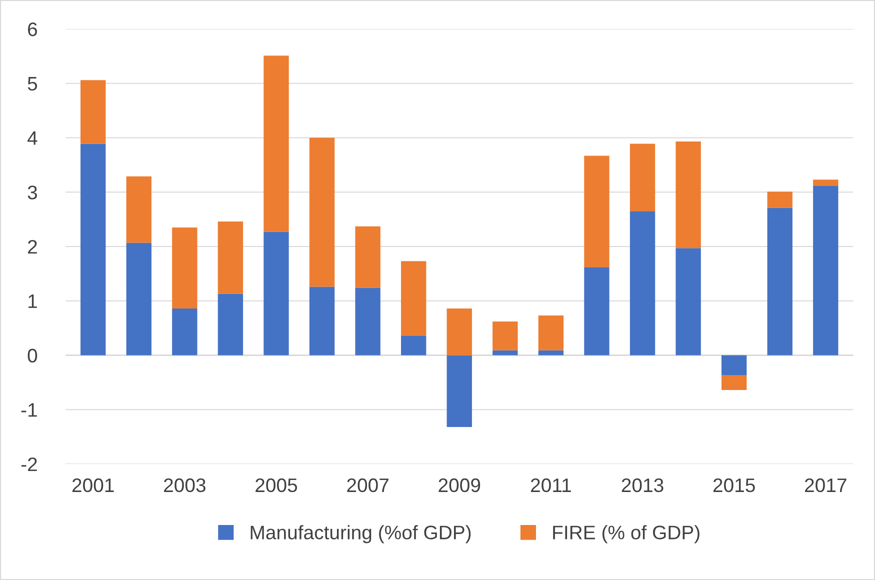 The height and width of the screenshot is (580, 875). Describe the element at coordinates (626, 534) in the screenshot. I see `legend-label: FIRE (% of GDP)` at that location.